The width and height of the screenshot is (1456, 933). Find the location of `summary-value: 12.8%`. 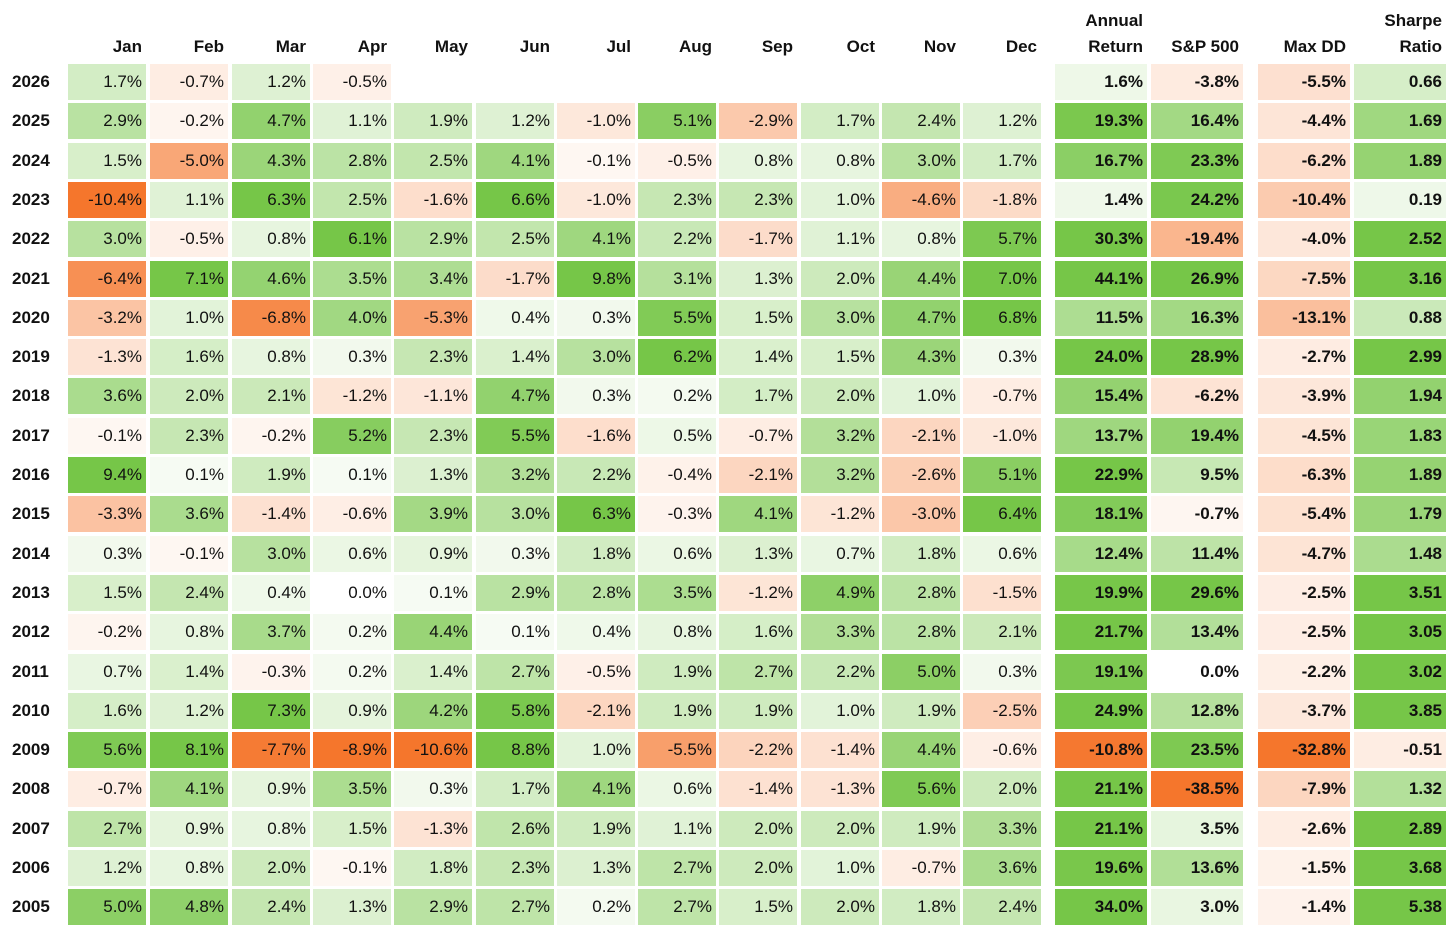

summary-value: 12.8% is located at coordinates (1197, 710).